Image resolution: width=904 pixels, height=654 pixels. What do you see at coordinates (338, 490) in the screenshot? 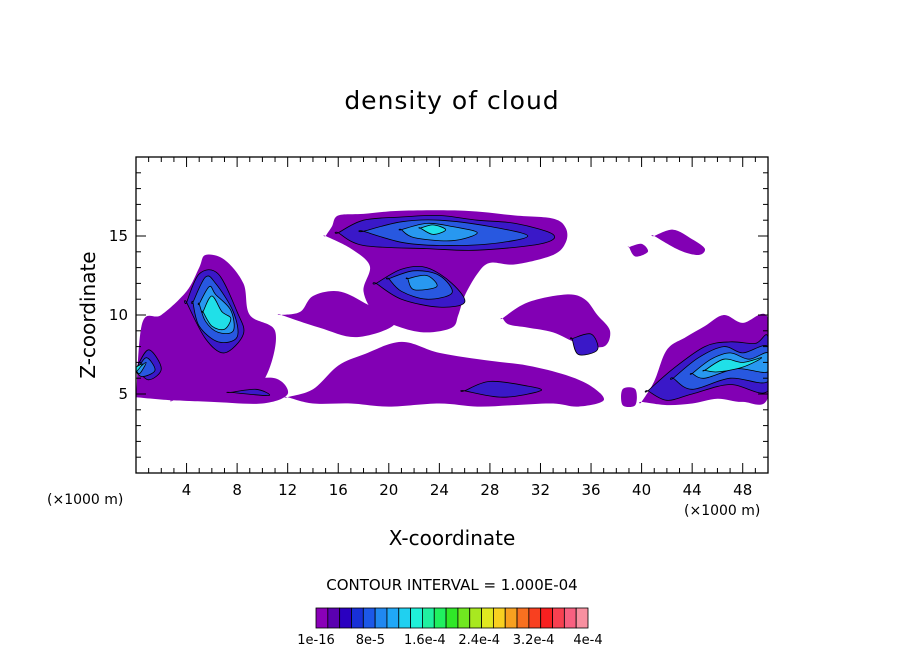
I see `x-tick-label: 16` at bounding box center [338, 490].